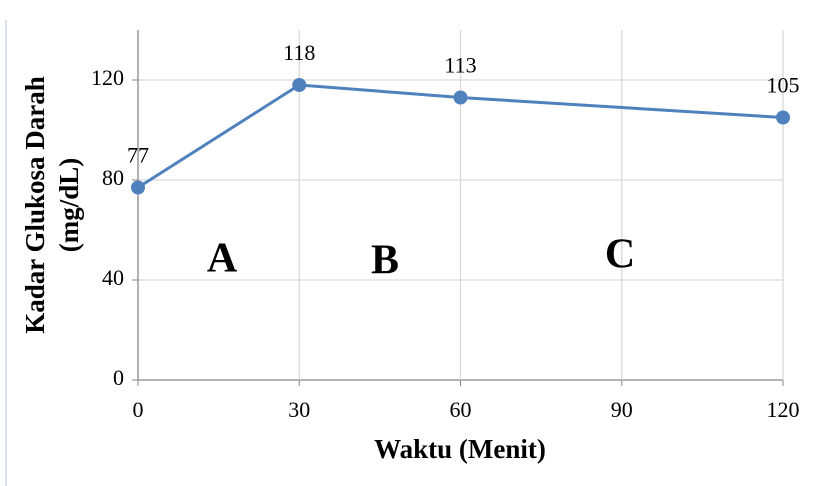  I want to click on x-tick-label: 30, so click(299, 409).